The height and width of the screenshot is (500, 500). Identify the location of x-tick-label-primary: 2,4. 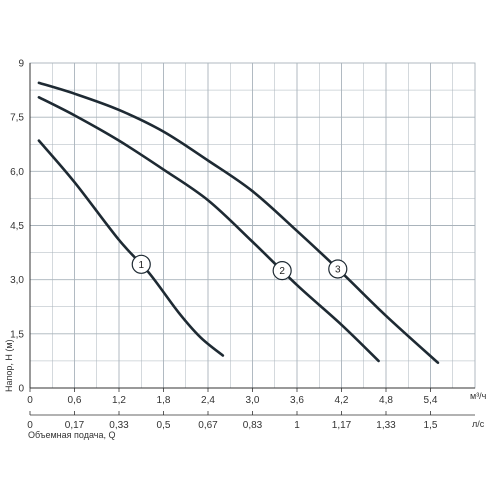
(208, 400).